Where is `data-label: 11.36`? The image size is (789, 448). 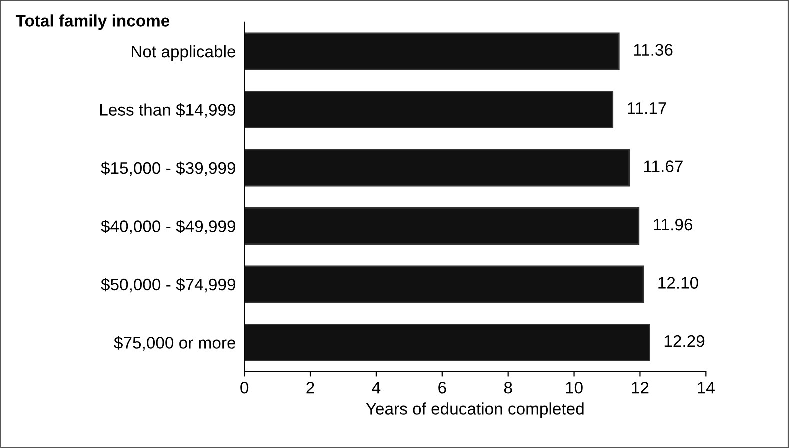
data-label: 11.36 is located at coordinates (653, 50).